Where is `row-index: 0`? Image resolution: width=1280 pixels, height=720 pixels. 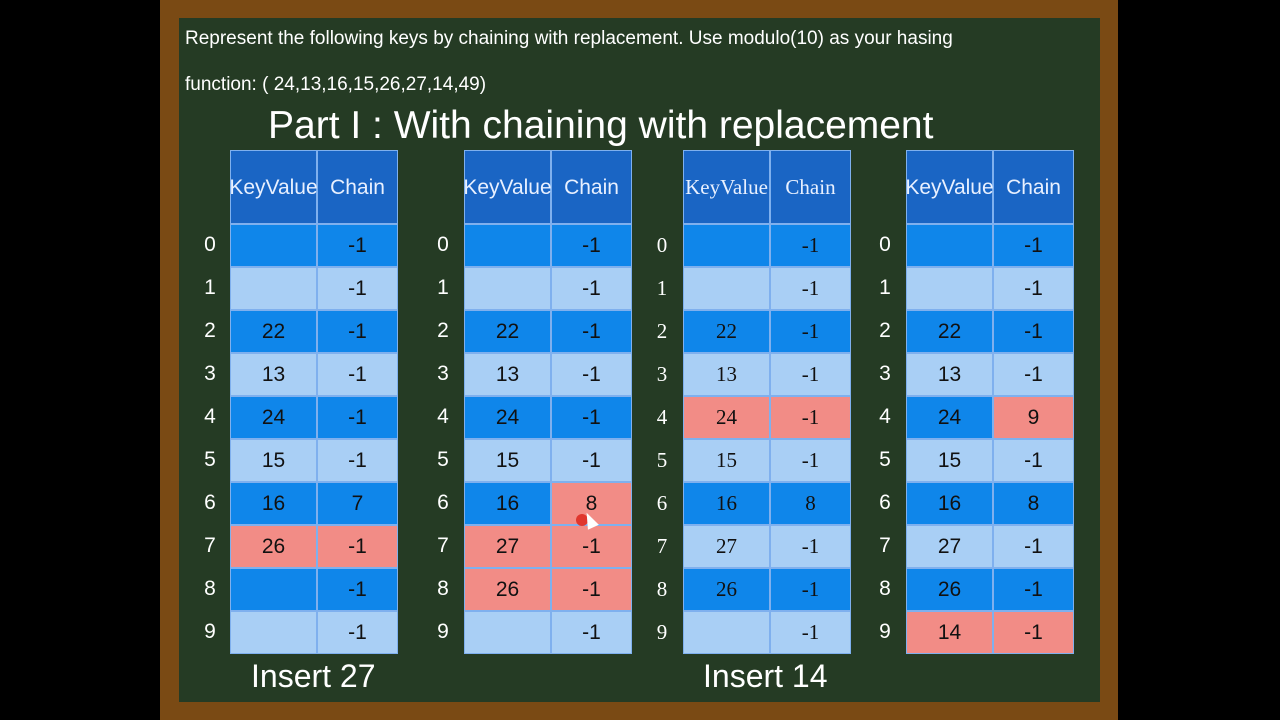 row-index: 0 is located at coordinates (662, 245).